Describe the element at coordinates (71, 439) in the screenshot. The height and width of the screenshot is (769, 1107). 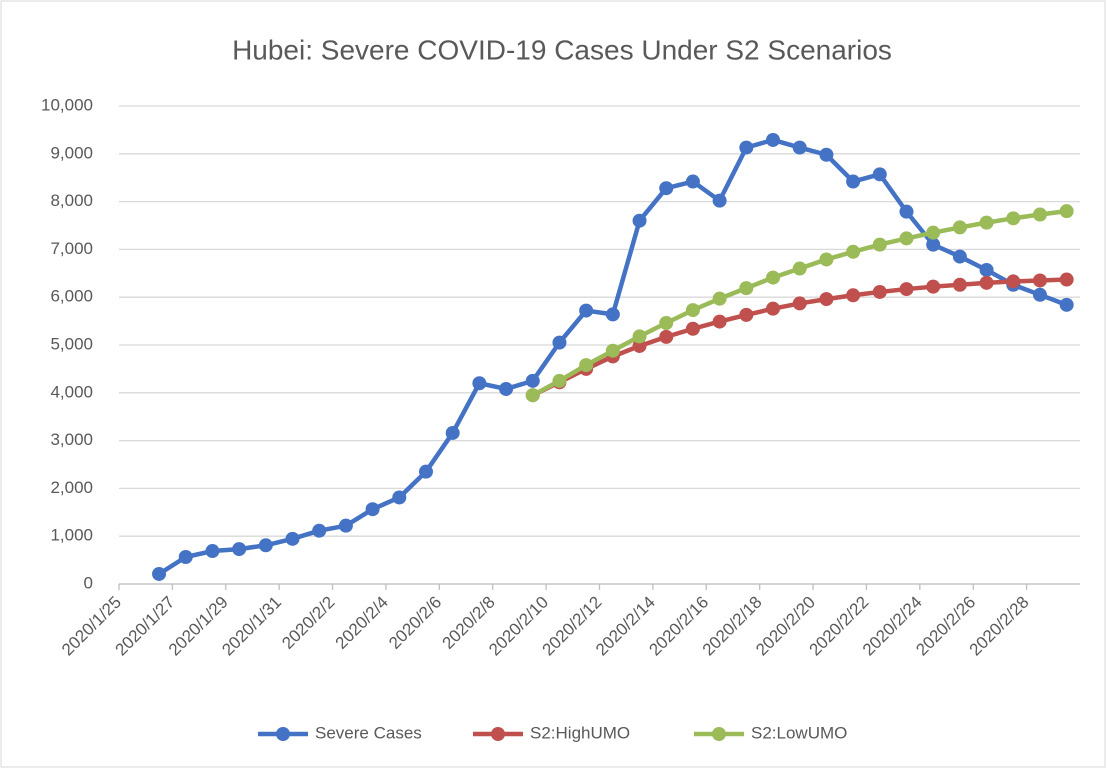
I see `y-tick-label: 3,000` at that location.